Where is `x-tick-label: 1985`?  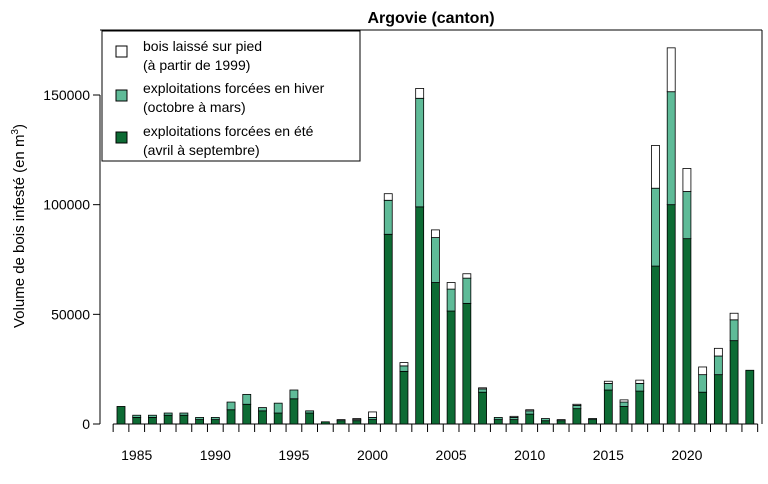 x-tick-label: 1985 is located at coordinates (136, 455).